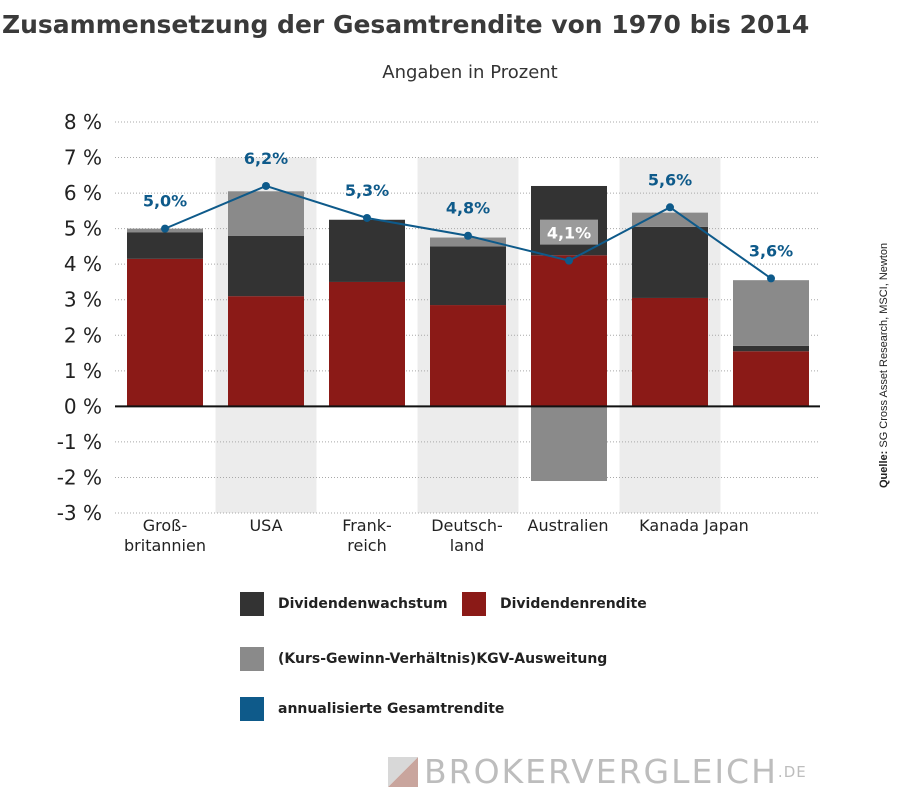 The height and width of the screenshot is (806, 900). I want to click on y-tick-label: 1 %, so click(83, 371).